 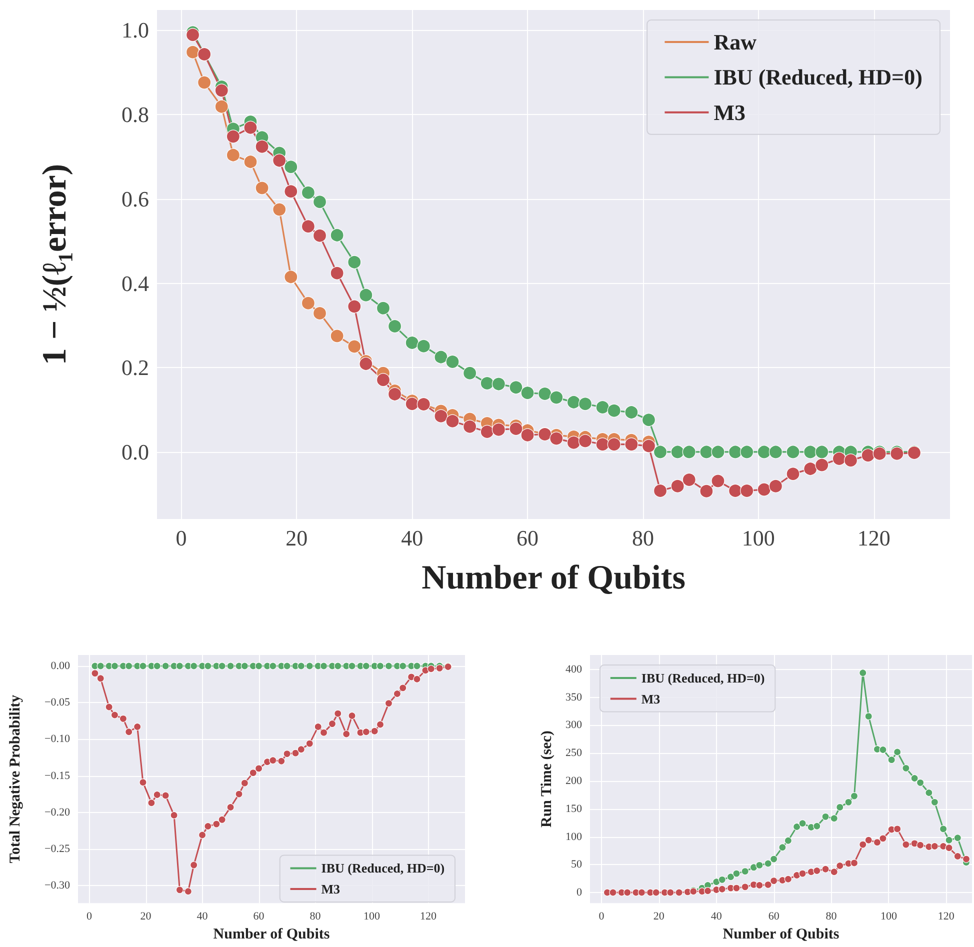 What do you see at coordinates (574, 781) in the screenshot?
I see `y-tick-label: 200` at bounding box center [574, 781].